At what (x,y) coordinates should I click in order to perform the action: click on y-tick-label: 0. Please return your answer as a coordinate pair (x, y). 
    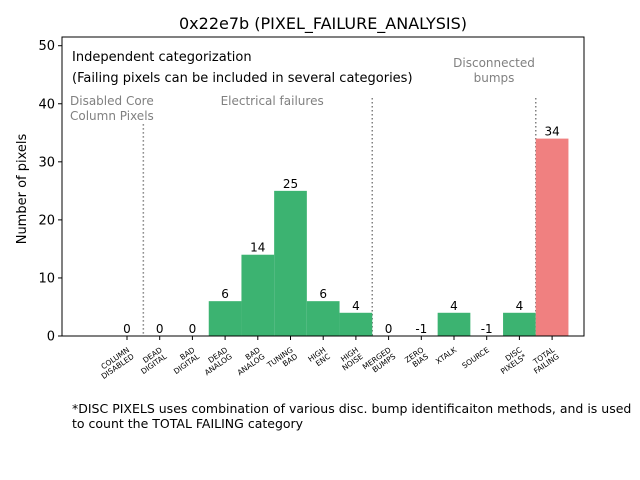
    Looking at the image, I should click on (51, 337).